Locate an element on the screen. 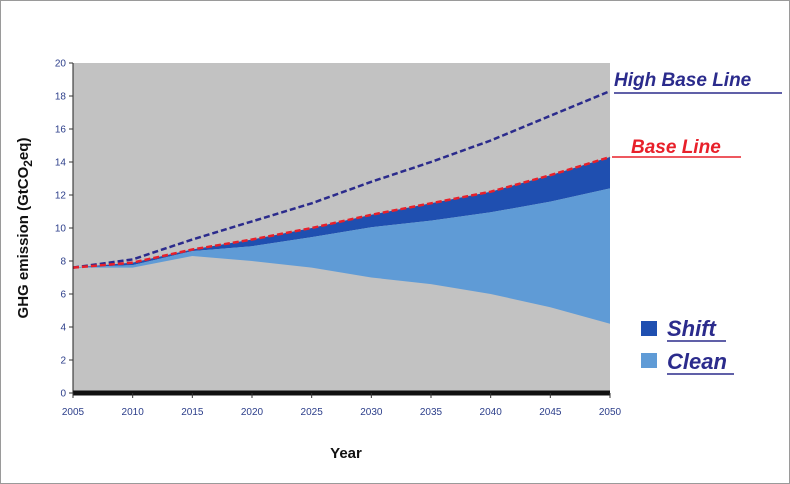 The height and width of the screenshot is (484, 790). high-base-line-label: High Base Line is located at coordinates (698, 82).